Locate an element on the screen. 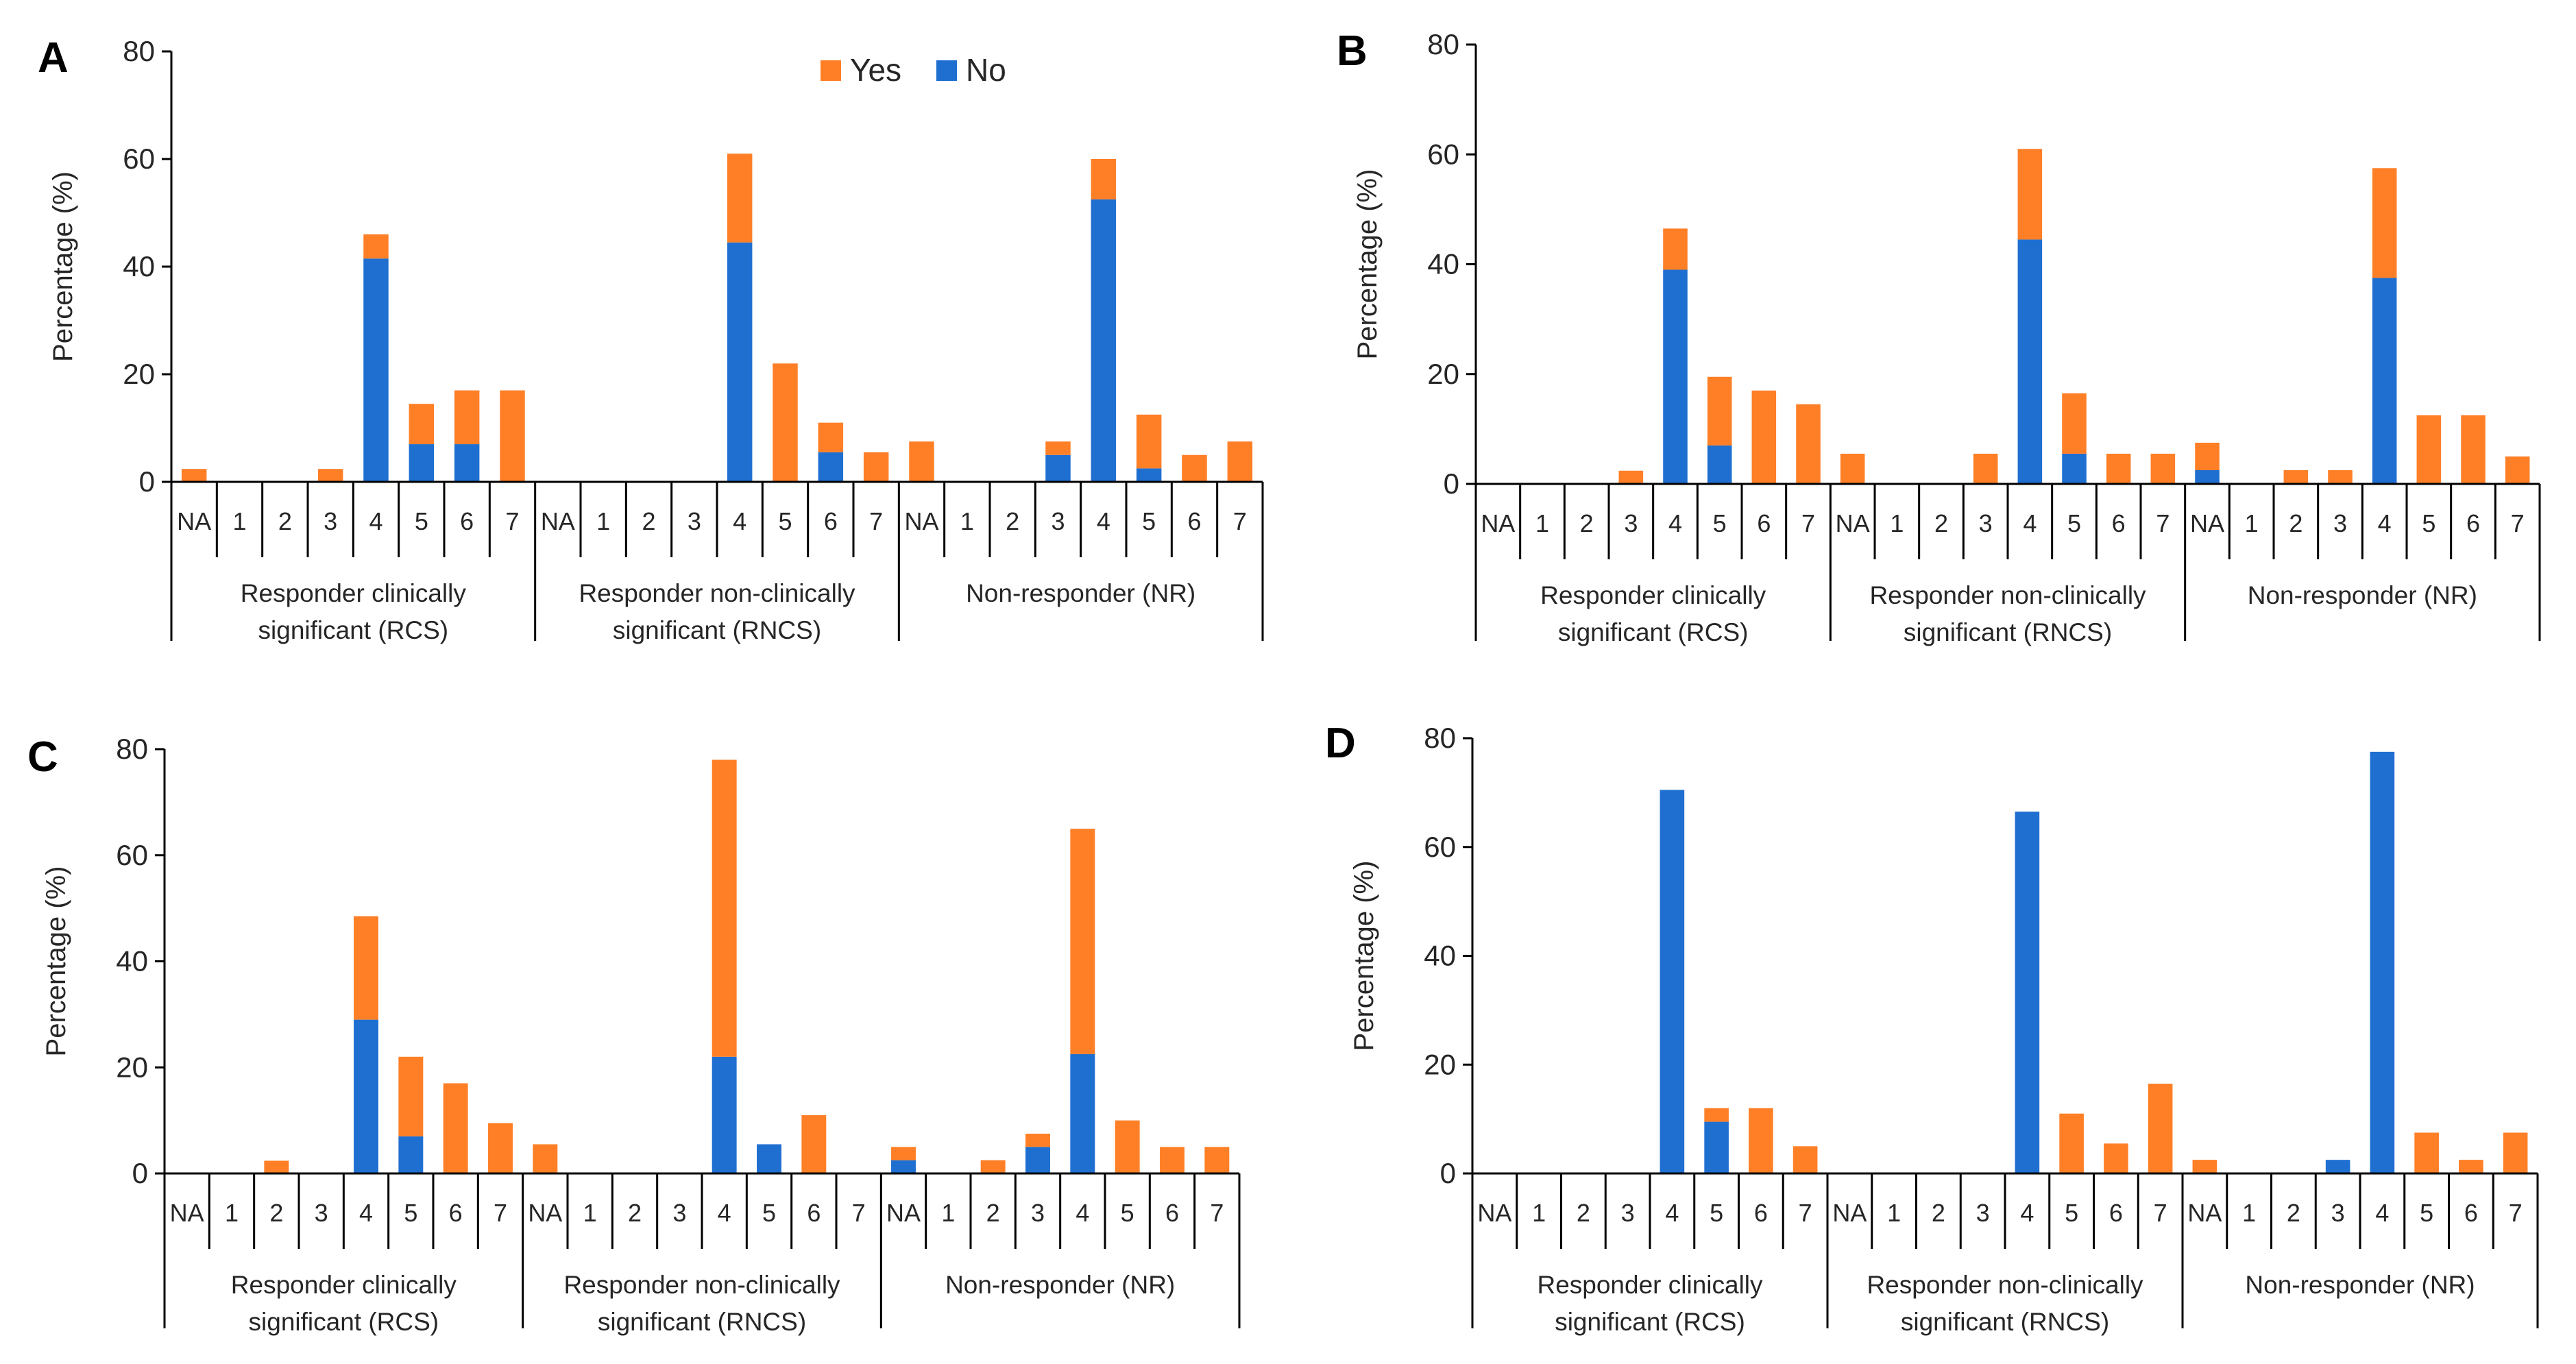 Image resolution: width=2576 pixels, height=1364 pixels. group-label: Non-responder (NR) is located at coordinates (2360, 1285).